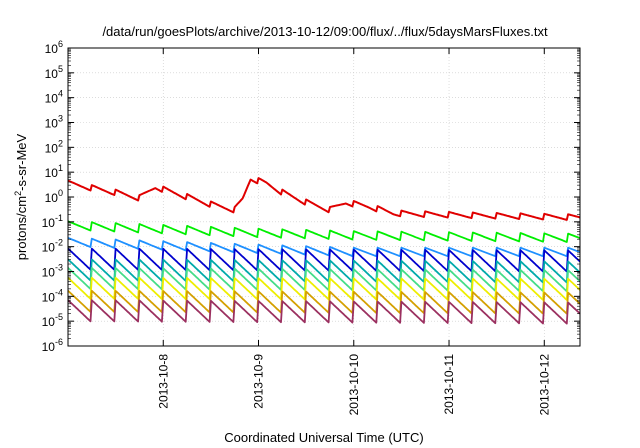  What do you see at coordinates (54, 47) in the screenshot?
I see `y-tick-label: 10⁶` at bounding box center [54, 47].